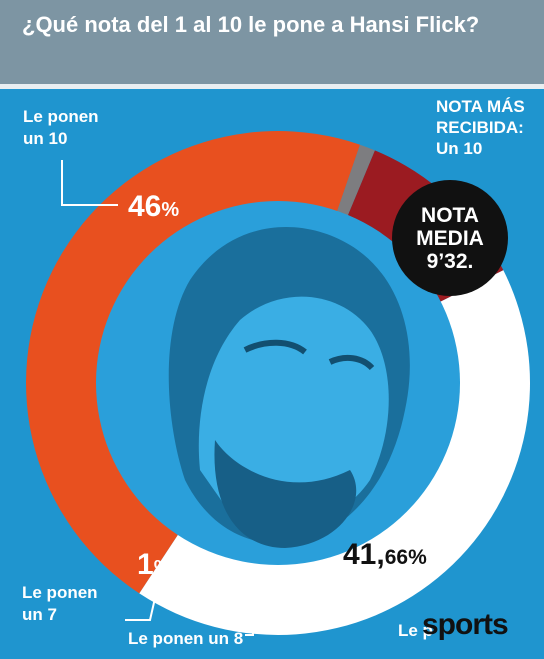  What do you see at coordinates (459, 148) in the screenshot?
I see `most-received-line3: Un 10` at bounding box center [459, 148].